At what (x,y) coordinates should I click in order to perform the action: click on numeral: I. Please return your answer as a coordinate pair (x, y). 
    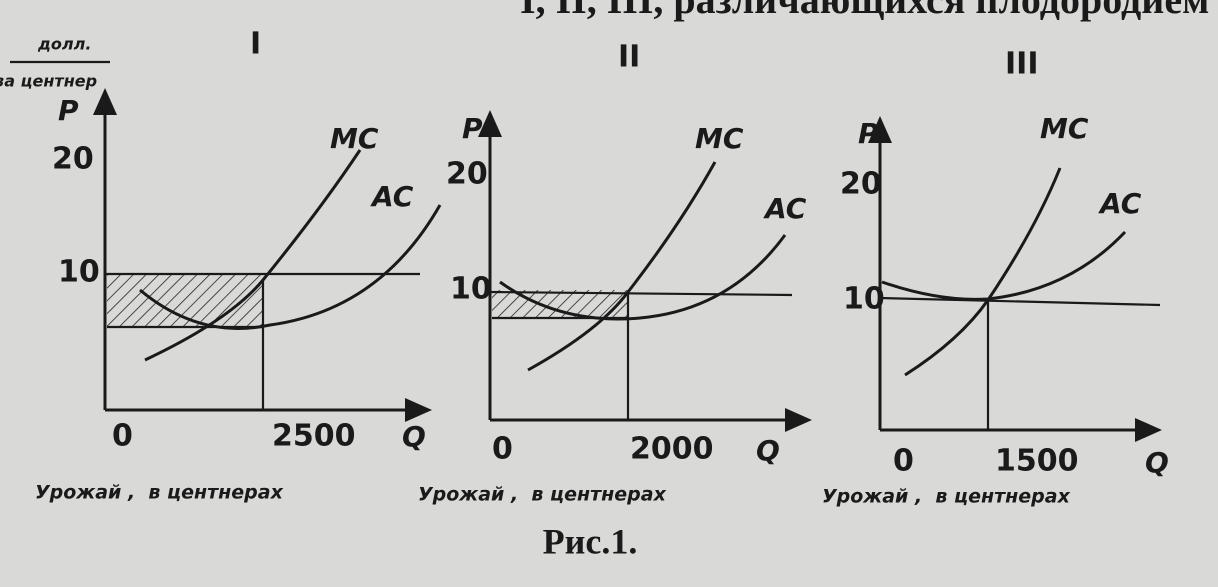
    Looking at the image, I should click on (255, 44).